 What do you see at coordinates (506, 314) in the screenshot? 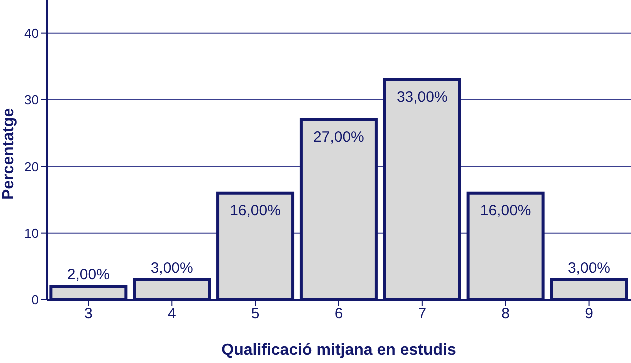
I see `x-tick-label: 8` at bounding box center [506, 314].